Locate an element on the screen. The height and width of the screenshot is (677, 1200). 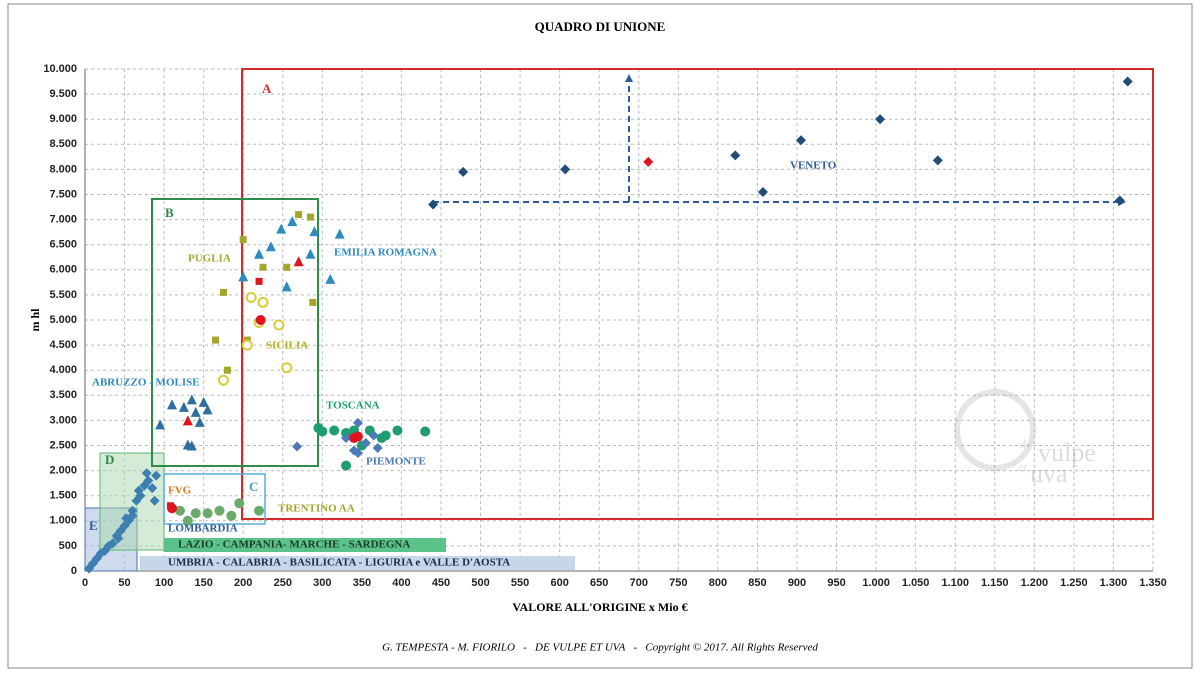
annotation: LOMBARDIA is located at coordinates (203, 529).